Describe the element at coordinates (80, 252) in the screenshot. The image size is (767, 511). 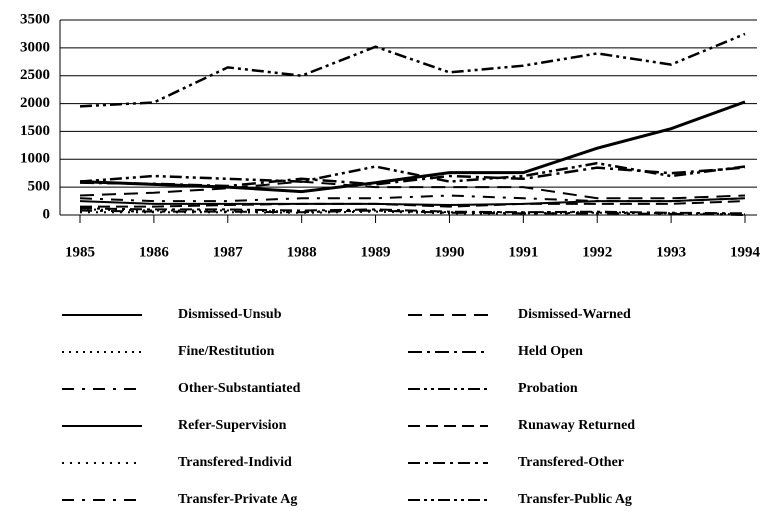
I see `x-tick-label: 1985` at that location.